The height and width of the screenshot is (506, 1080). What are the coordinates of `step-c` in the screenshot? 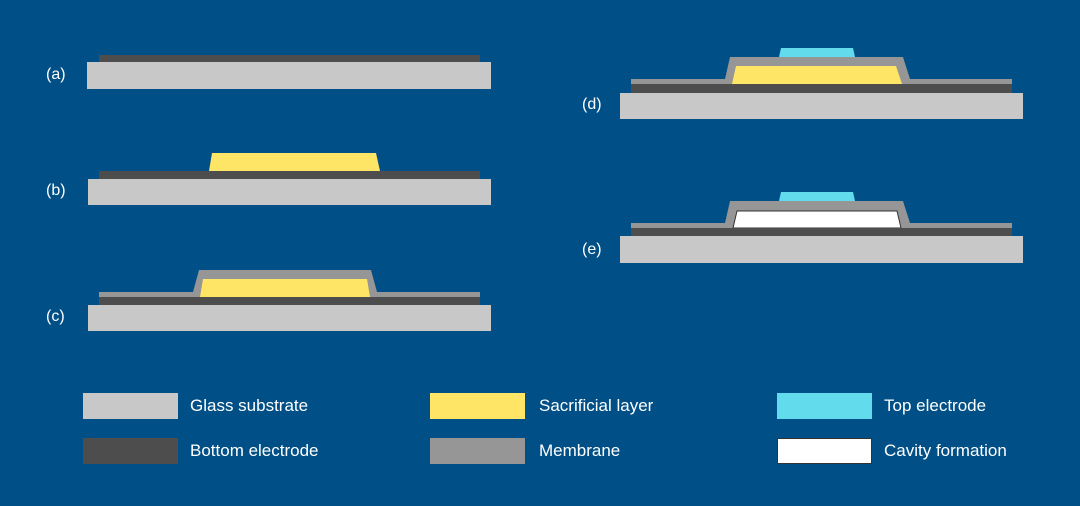 It's located at (289, 300).